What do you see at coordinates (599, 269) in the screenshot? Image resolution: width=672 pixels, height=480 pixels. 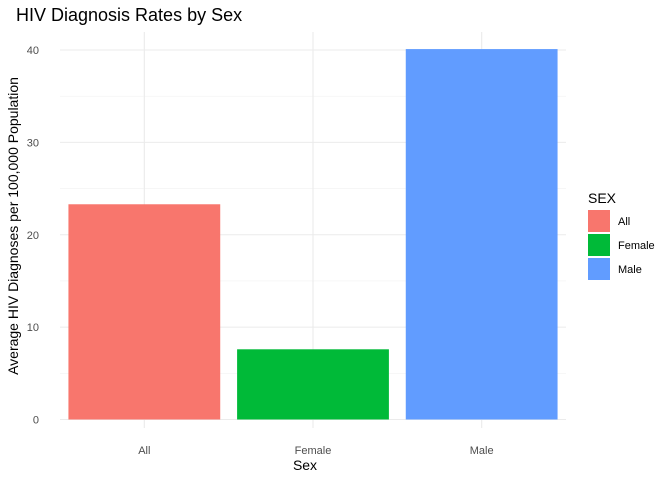 I see `legend-swatch-male` at bounding box center [599, 269].